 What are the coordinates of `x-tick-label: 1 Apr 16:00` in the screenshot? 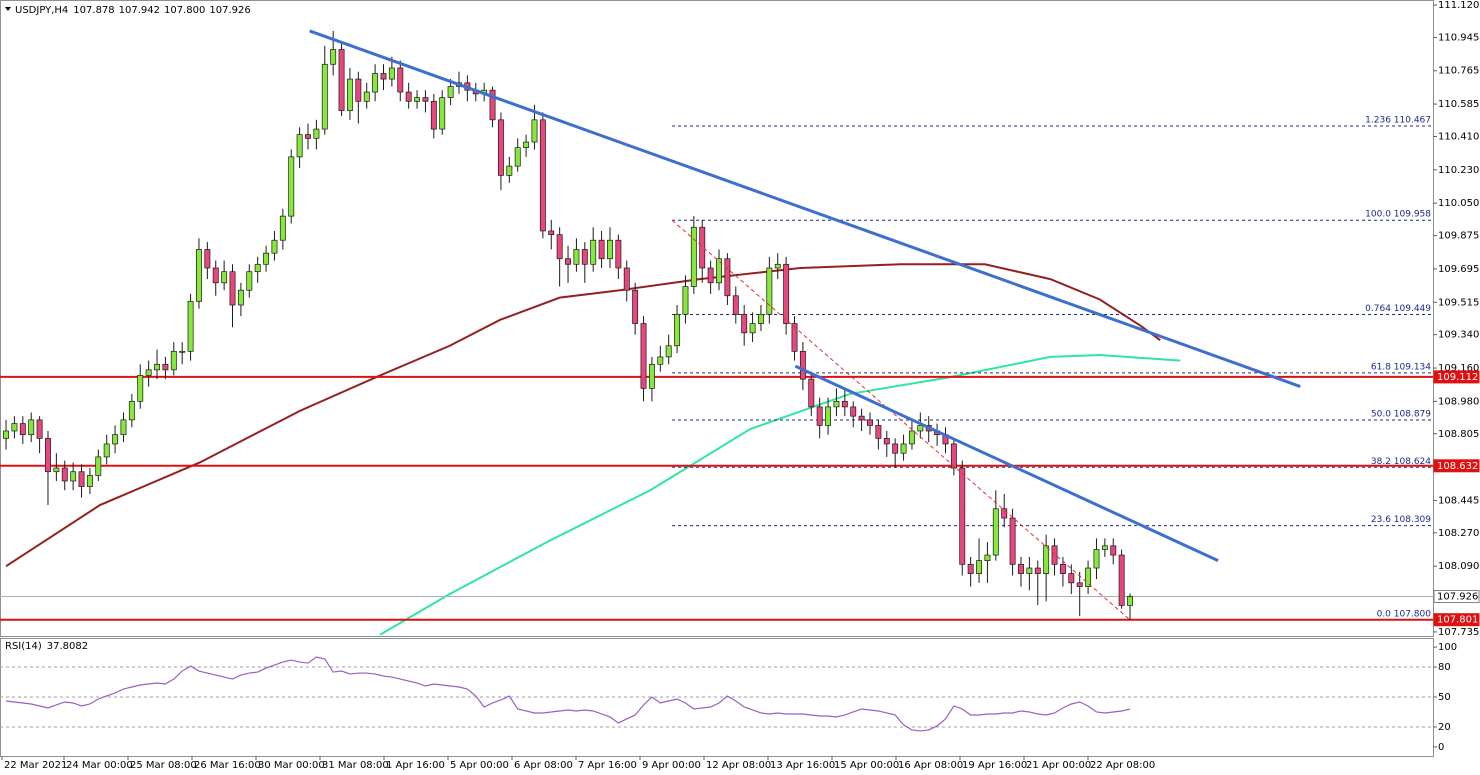 It's located at (415, 765).